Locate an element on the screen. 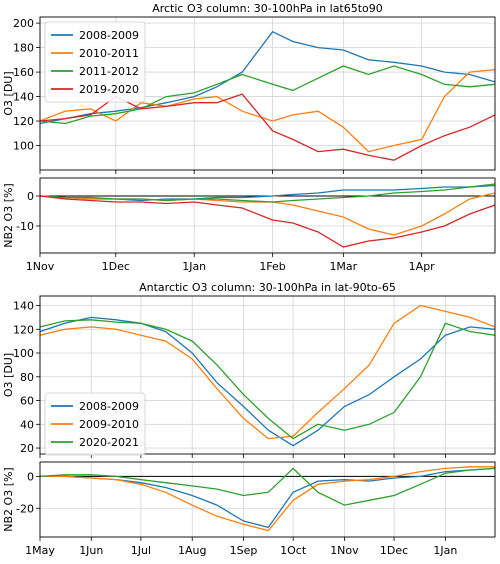 Image resolution: width=500 pixels, height=564 pixels. legend-label: 2010-2011 is located at coordinates (109, 53).